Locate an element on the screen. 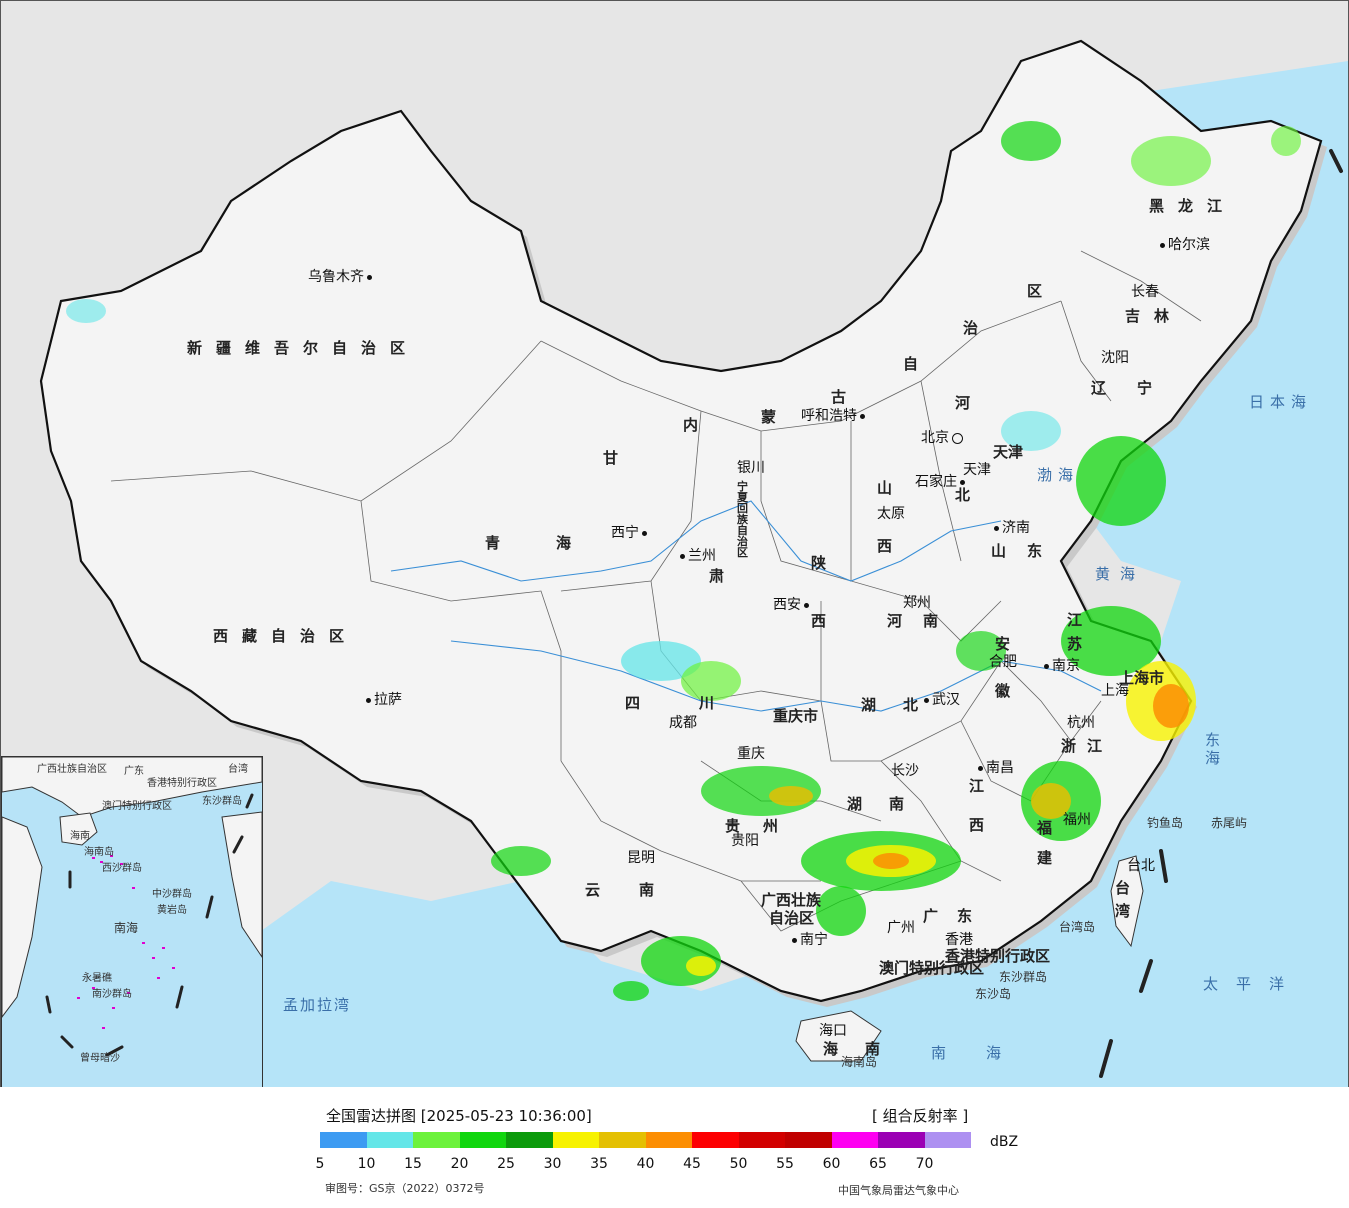 The width and height of the screenshot is (1349, 1208). legend-tick-label: 20 is located at coordinates (459, 1164).